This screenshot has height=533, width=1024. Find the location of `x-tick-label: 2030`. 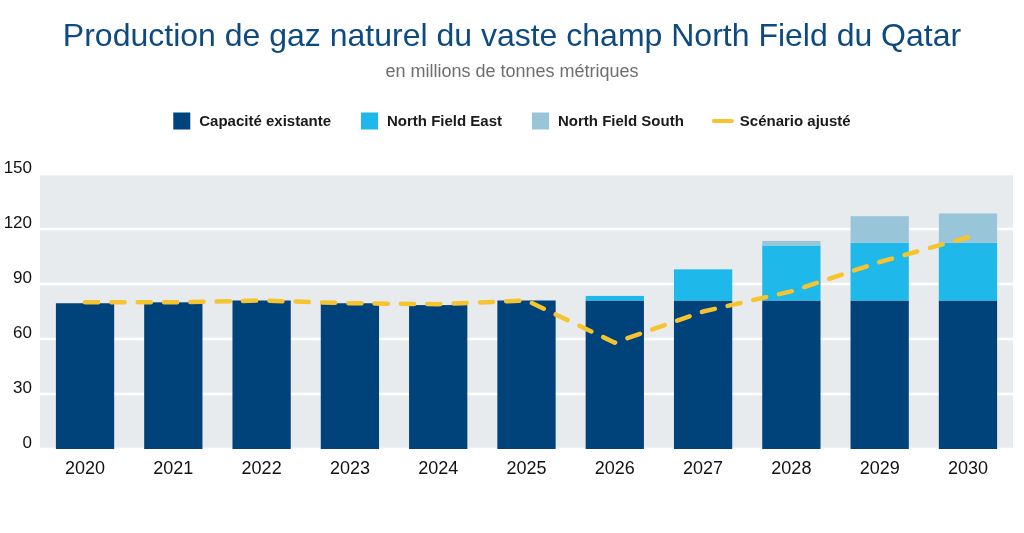

x-tick-label: 2030 is located at coordinates (967, 468).